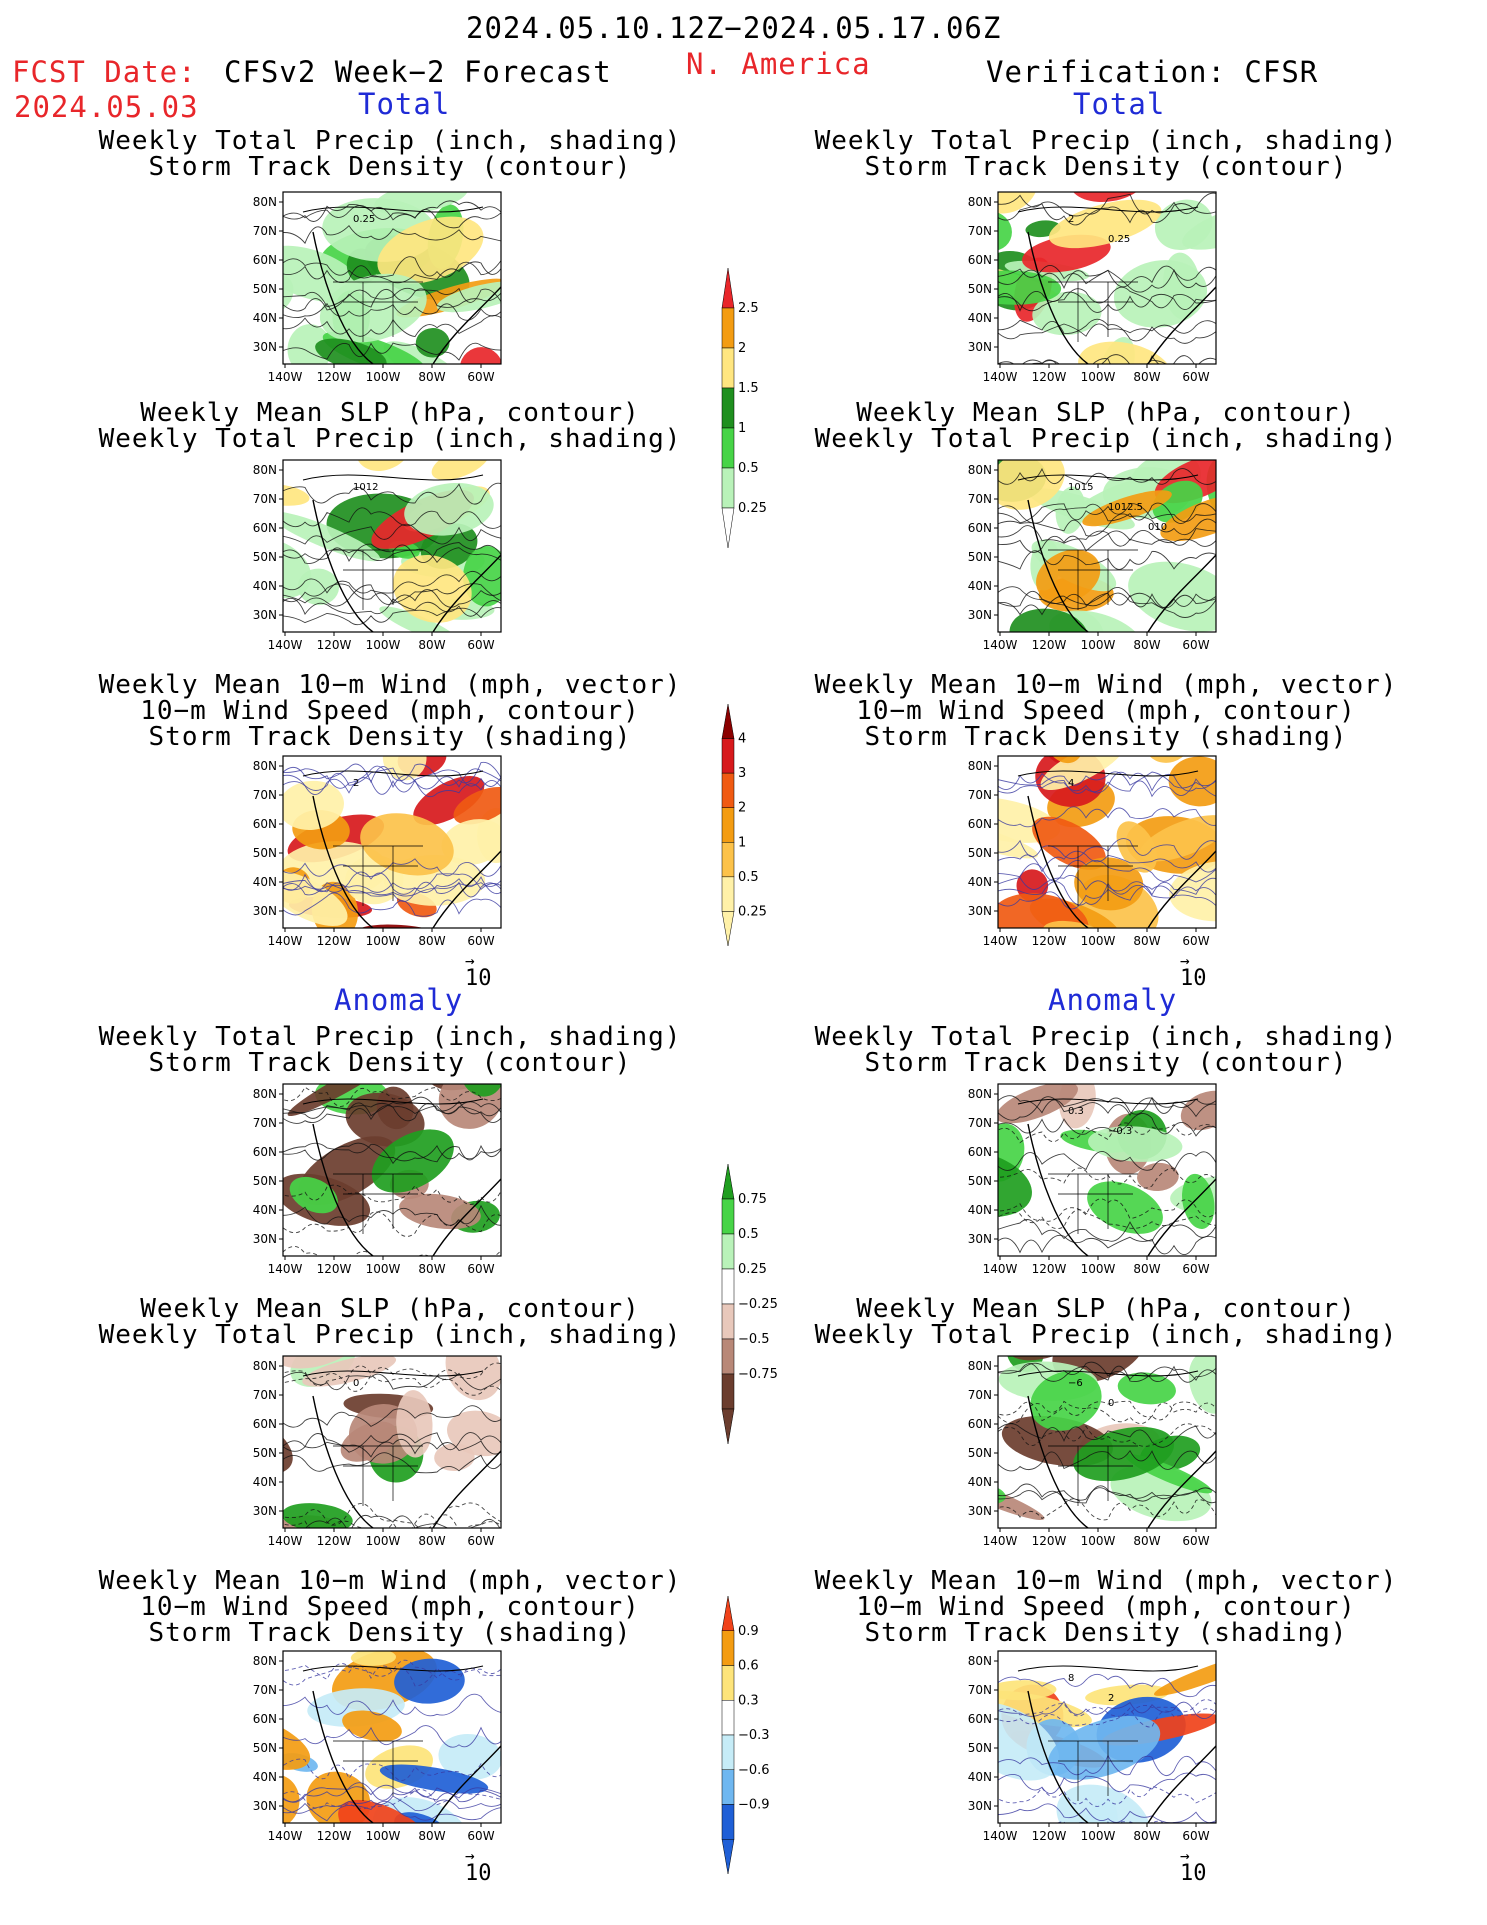  Describe the element at coordinates (1119, 104) in the screenshot. I see `section-total-right: Total` at that location.